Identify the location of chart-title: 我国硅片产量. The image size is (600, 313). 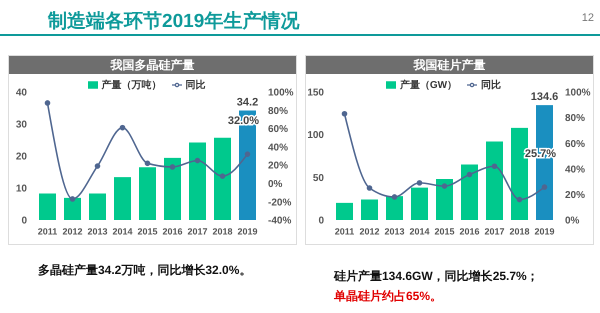
(449, 65).